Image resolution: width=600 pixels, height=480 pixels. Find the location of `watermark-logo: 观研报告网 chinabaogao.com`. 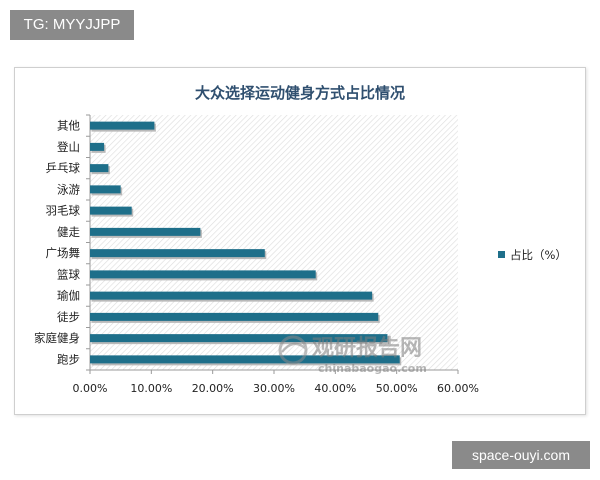

watermark-logo: 观研报告网 chinabaogao.com is located at coordinates (352, 355).